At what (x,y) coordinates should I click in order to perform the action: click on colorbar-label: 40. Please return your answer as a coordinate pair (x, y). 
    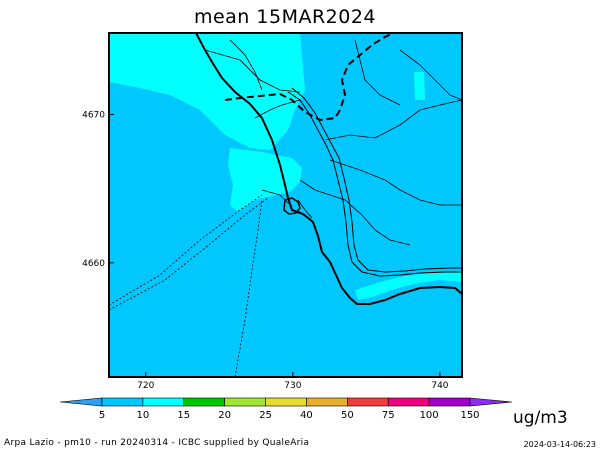
    Looking at the image, I should click on (306, 415).